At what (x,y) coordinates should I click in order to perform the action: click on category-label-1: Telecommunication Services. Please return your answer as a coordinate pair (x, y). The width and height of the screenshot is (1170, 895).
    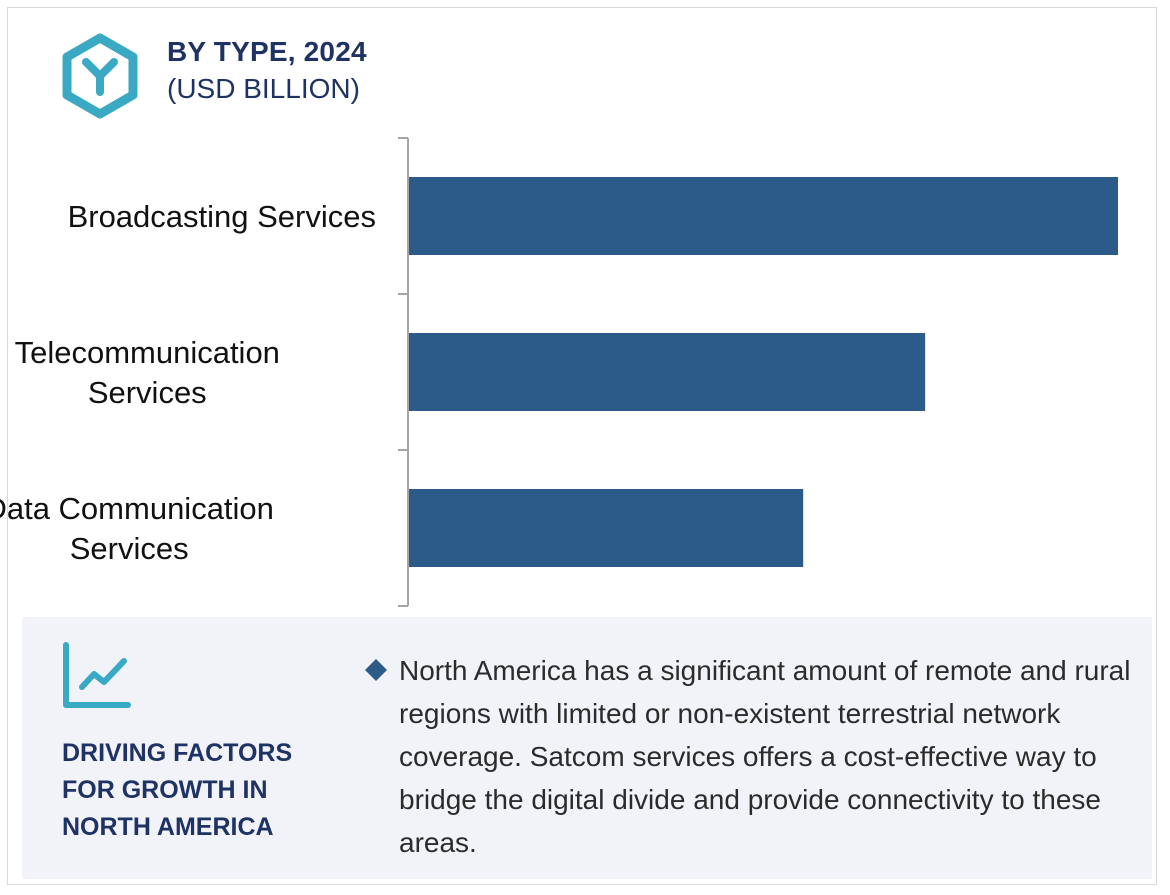
    Looking at the image, I should click on (147, 372).